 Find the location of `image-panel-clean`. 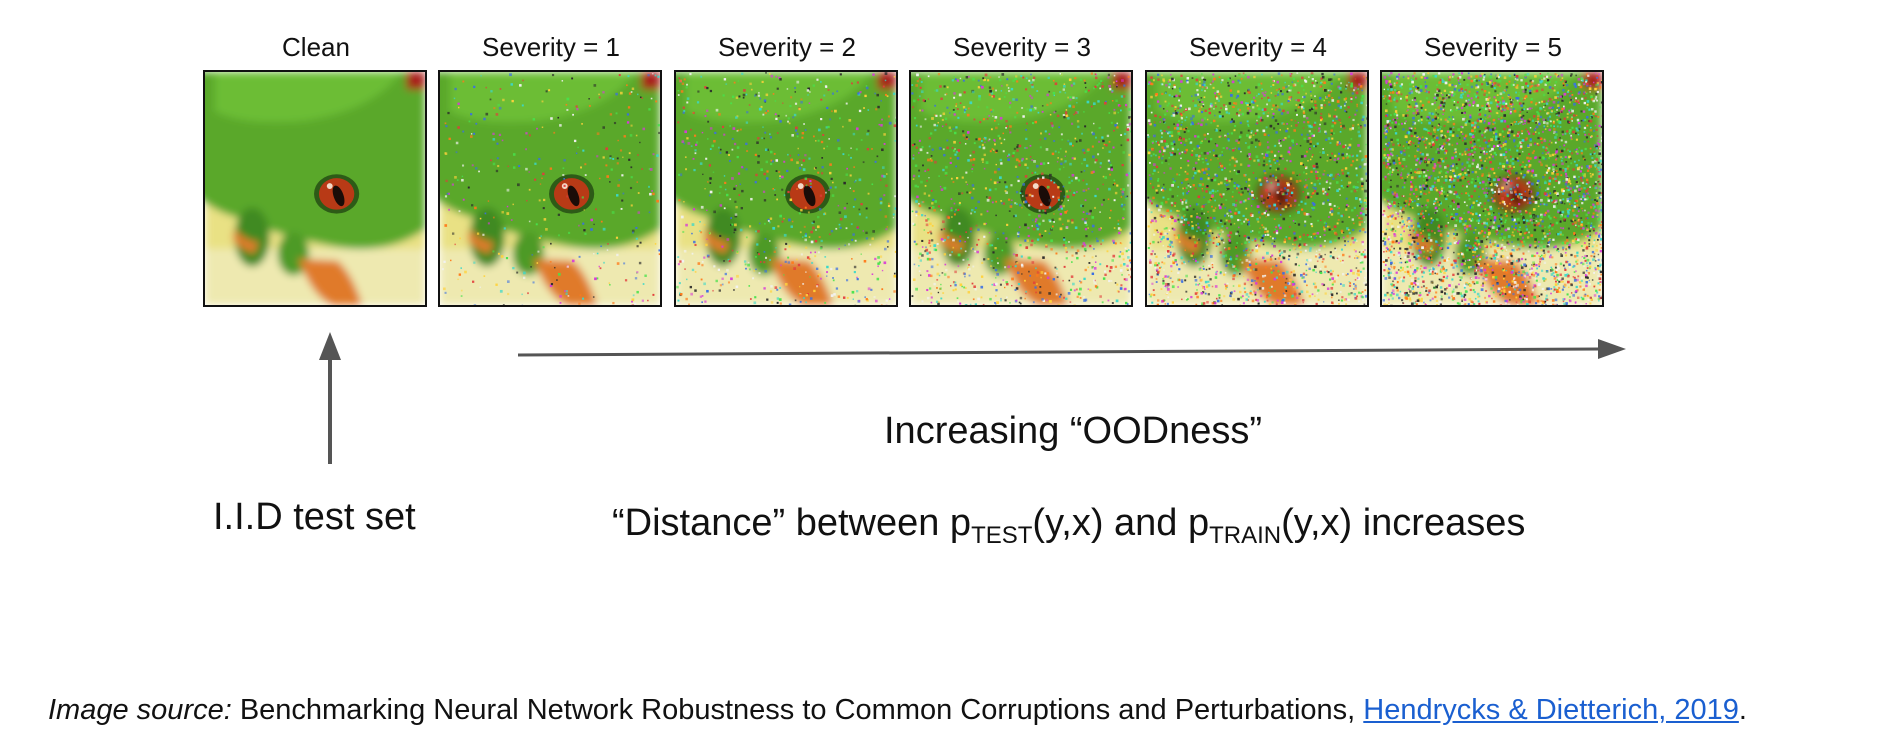

image-panel-clean is located at coordinates (315, 188).